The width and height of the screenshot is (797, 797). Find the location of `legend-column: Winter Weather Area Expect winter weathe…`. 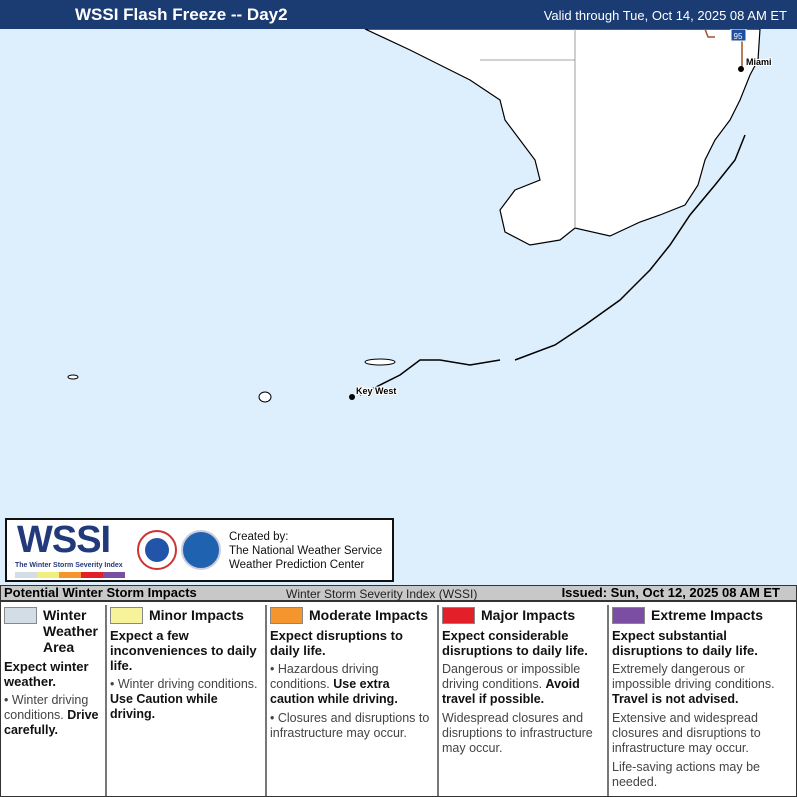

legend-column: Winter Weather Area Expect winter weathe… is located at coordinates (54, 700).